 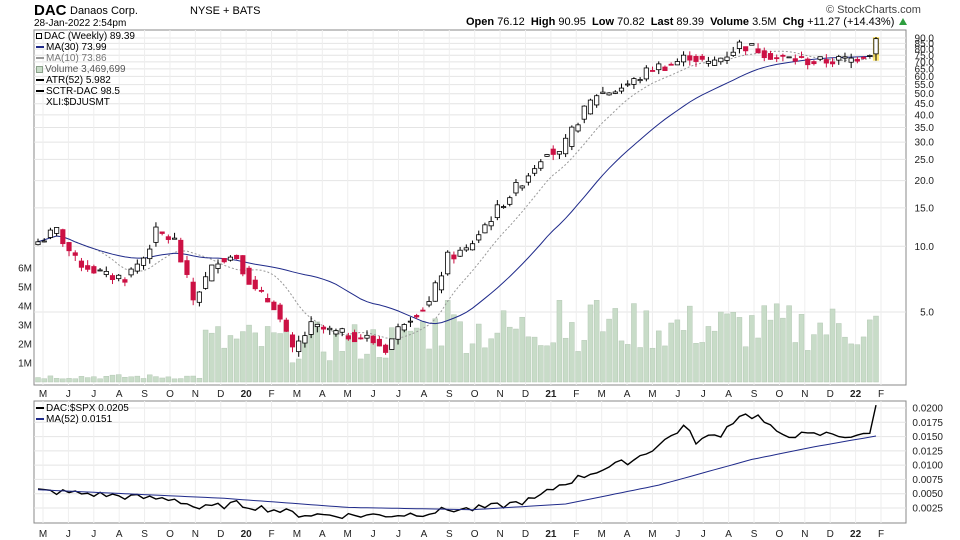 I want to click on copyright-link: © StockCharts.com, so click(x=873, y=10).